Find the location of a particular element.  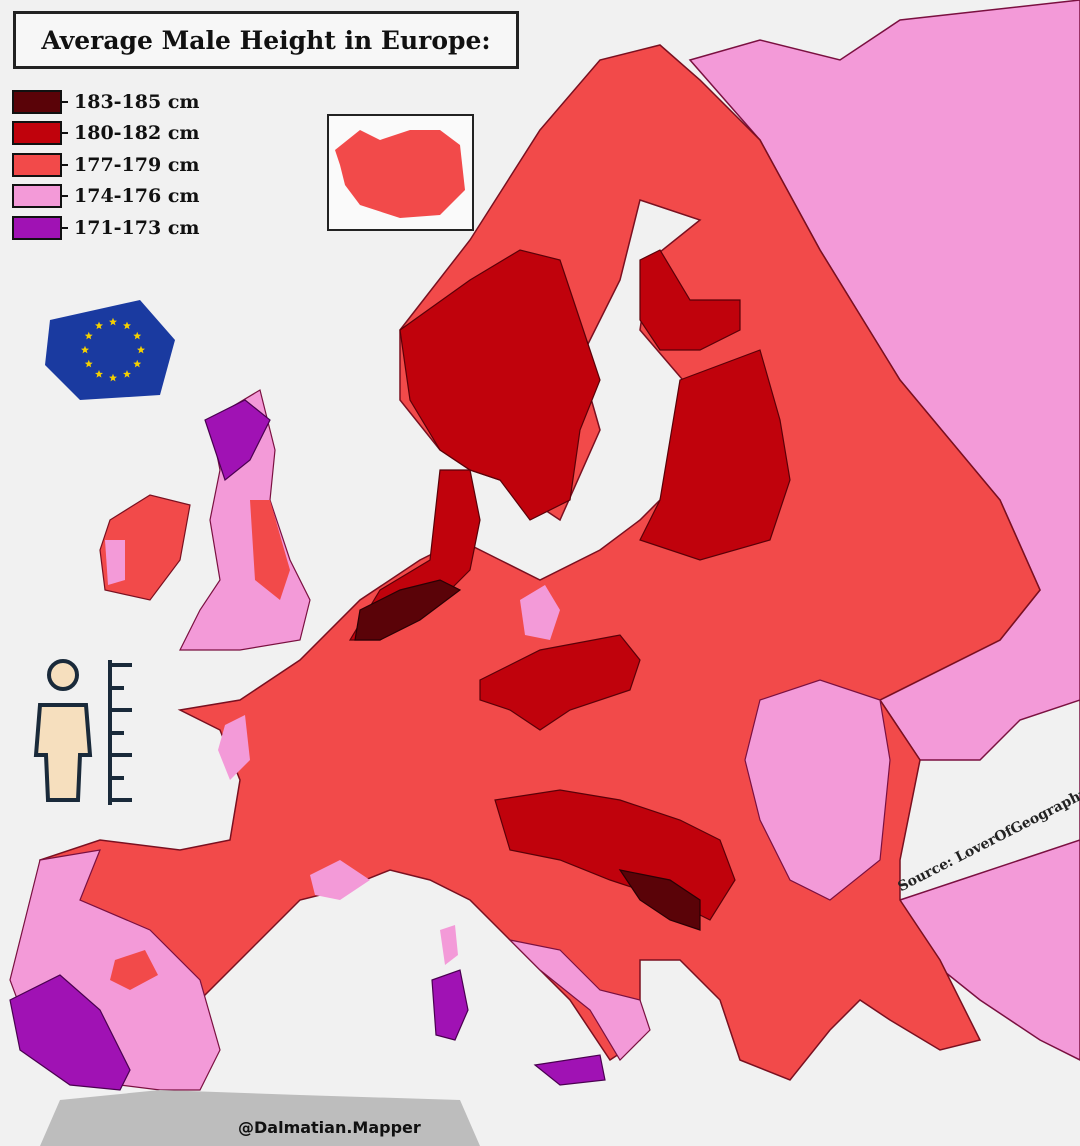

legend-label: 177-179 cm is located at coordinates (137, 164).